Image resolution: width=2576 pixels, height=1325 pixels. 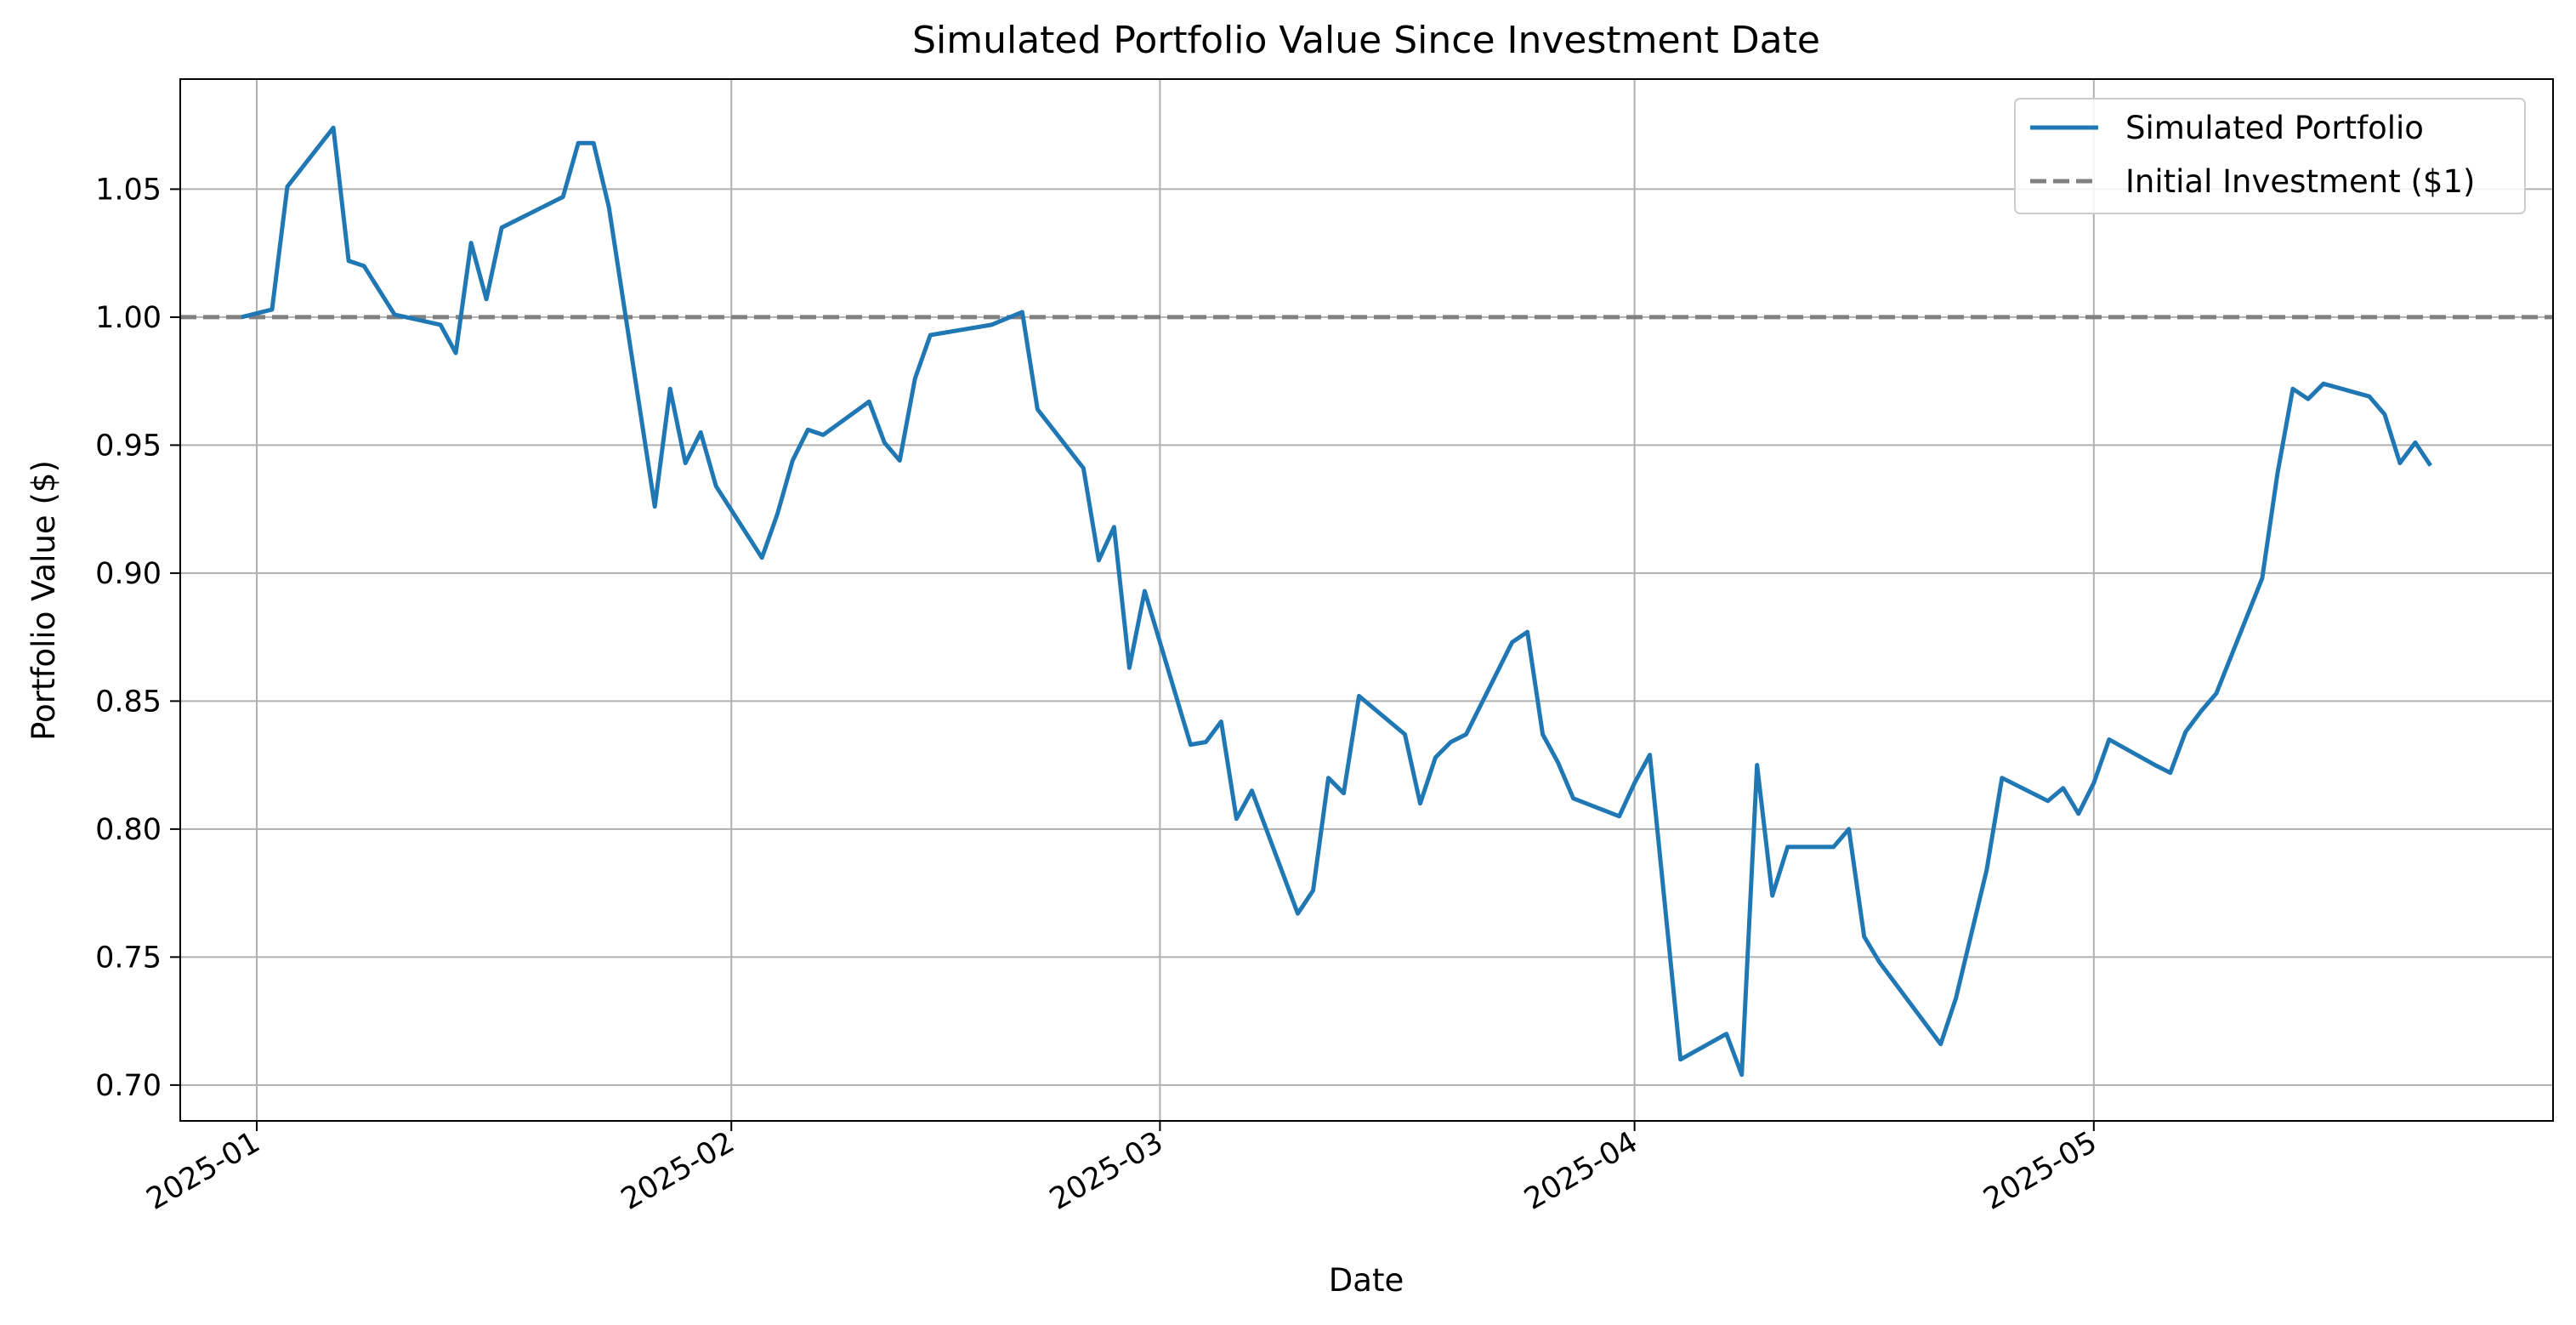 What do you see at coordinates (2274, 128) in the screenshot?
I see `legend-label-simulated-portfolio: Simulated Portfolio` at bounding box center [2274, 128].